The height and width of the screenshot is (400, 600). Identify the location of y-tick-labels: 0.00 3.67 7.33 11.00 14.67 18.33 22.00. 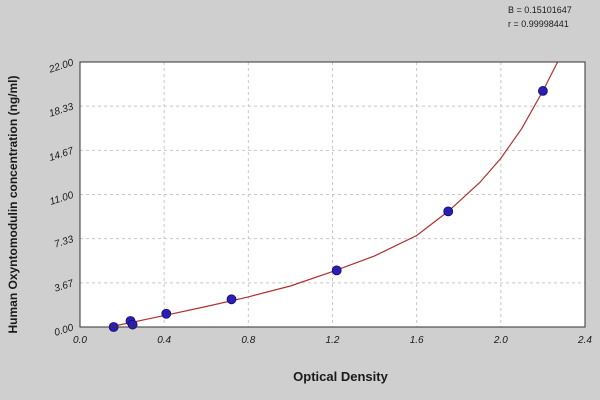
(61, 198).